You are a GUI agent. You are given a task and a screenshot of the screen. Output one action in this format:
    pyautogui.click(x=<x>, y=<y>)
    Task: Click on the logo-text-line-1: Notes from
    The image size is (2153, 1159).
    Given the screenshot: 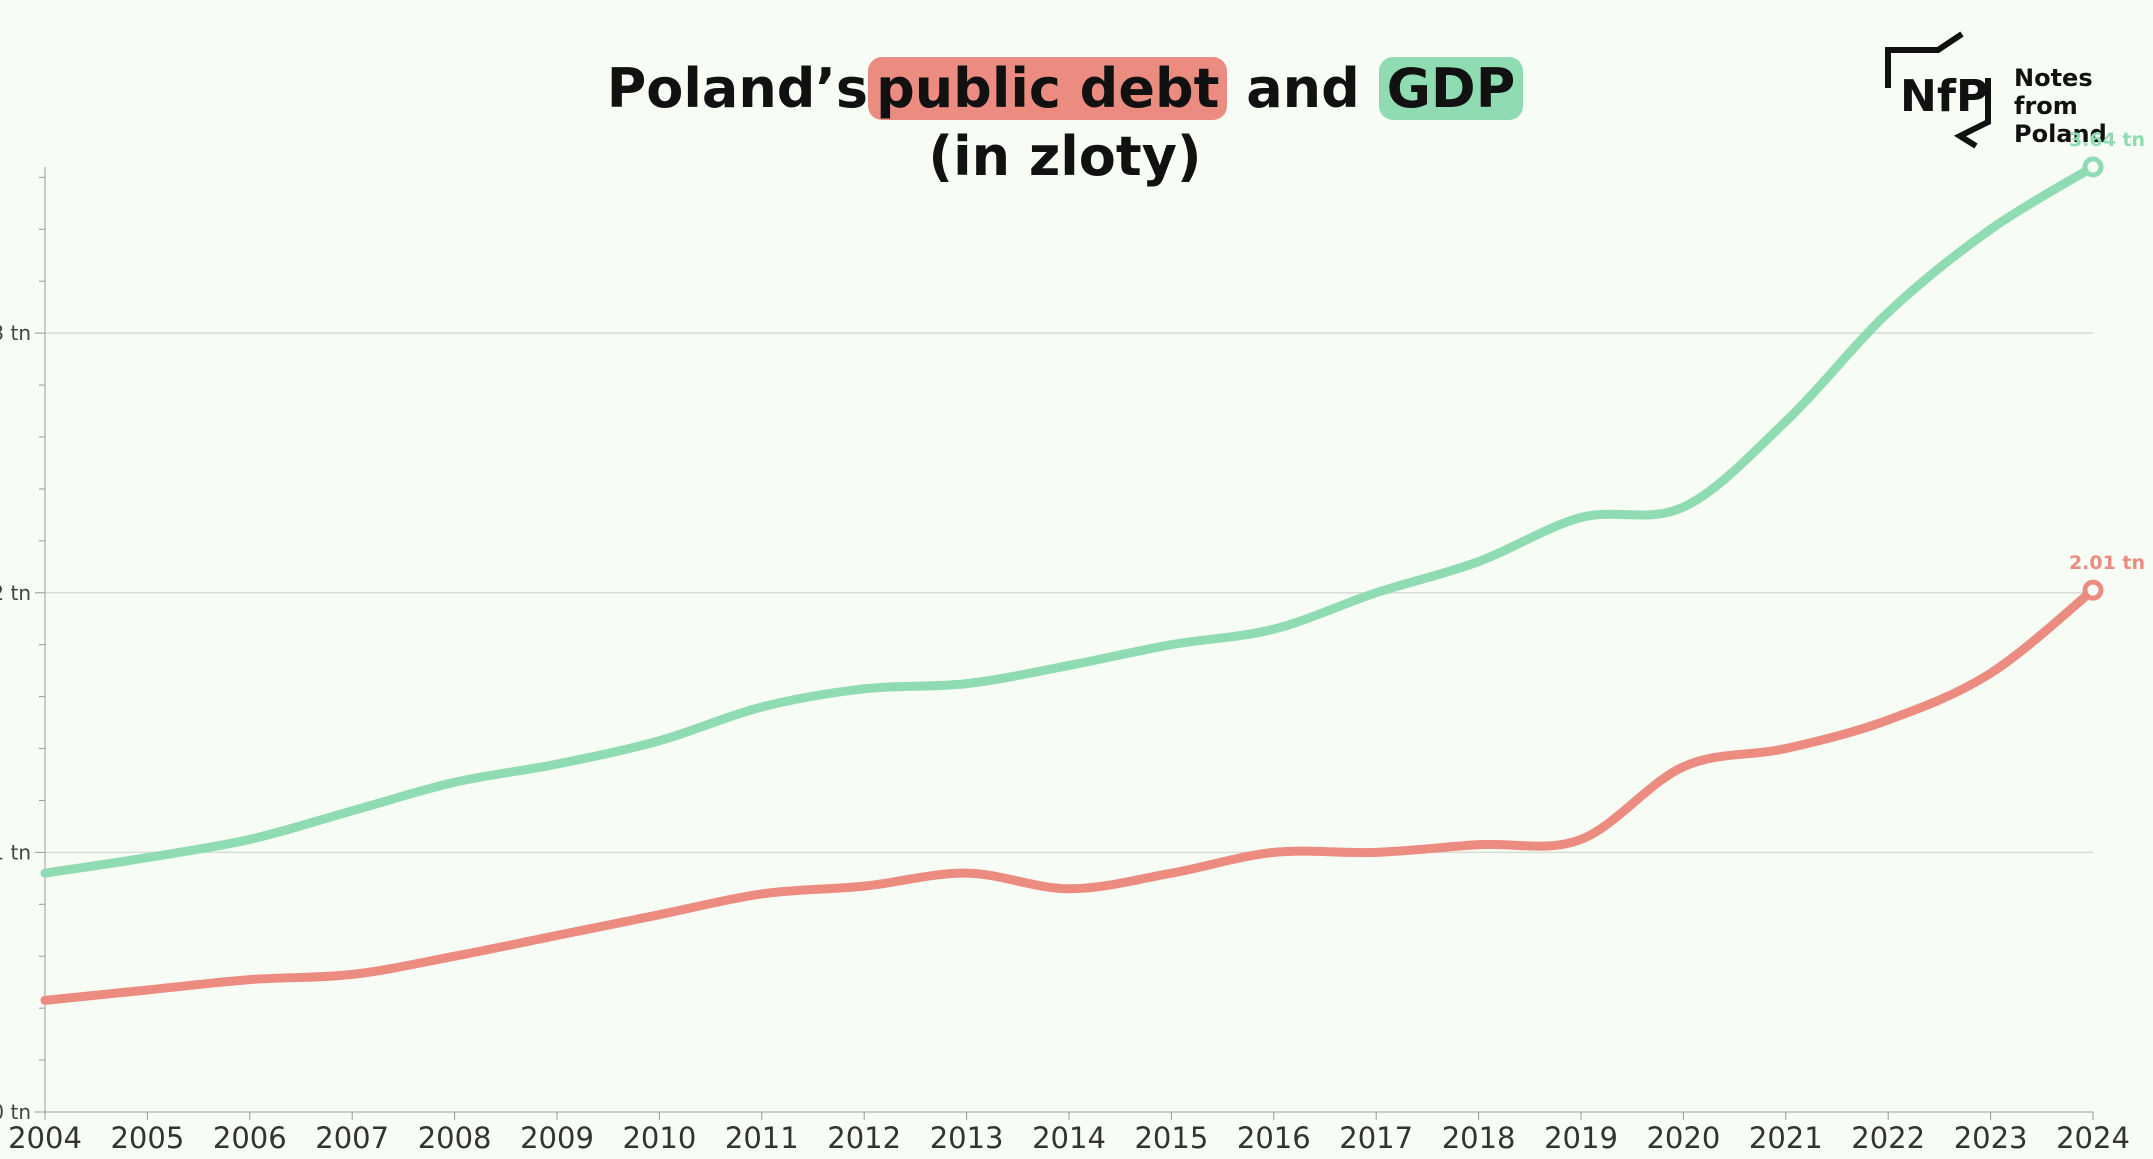 What is the action you would take?
    pyautogui.click(x=2053, y=92)
    